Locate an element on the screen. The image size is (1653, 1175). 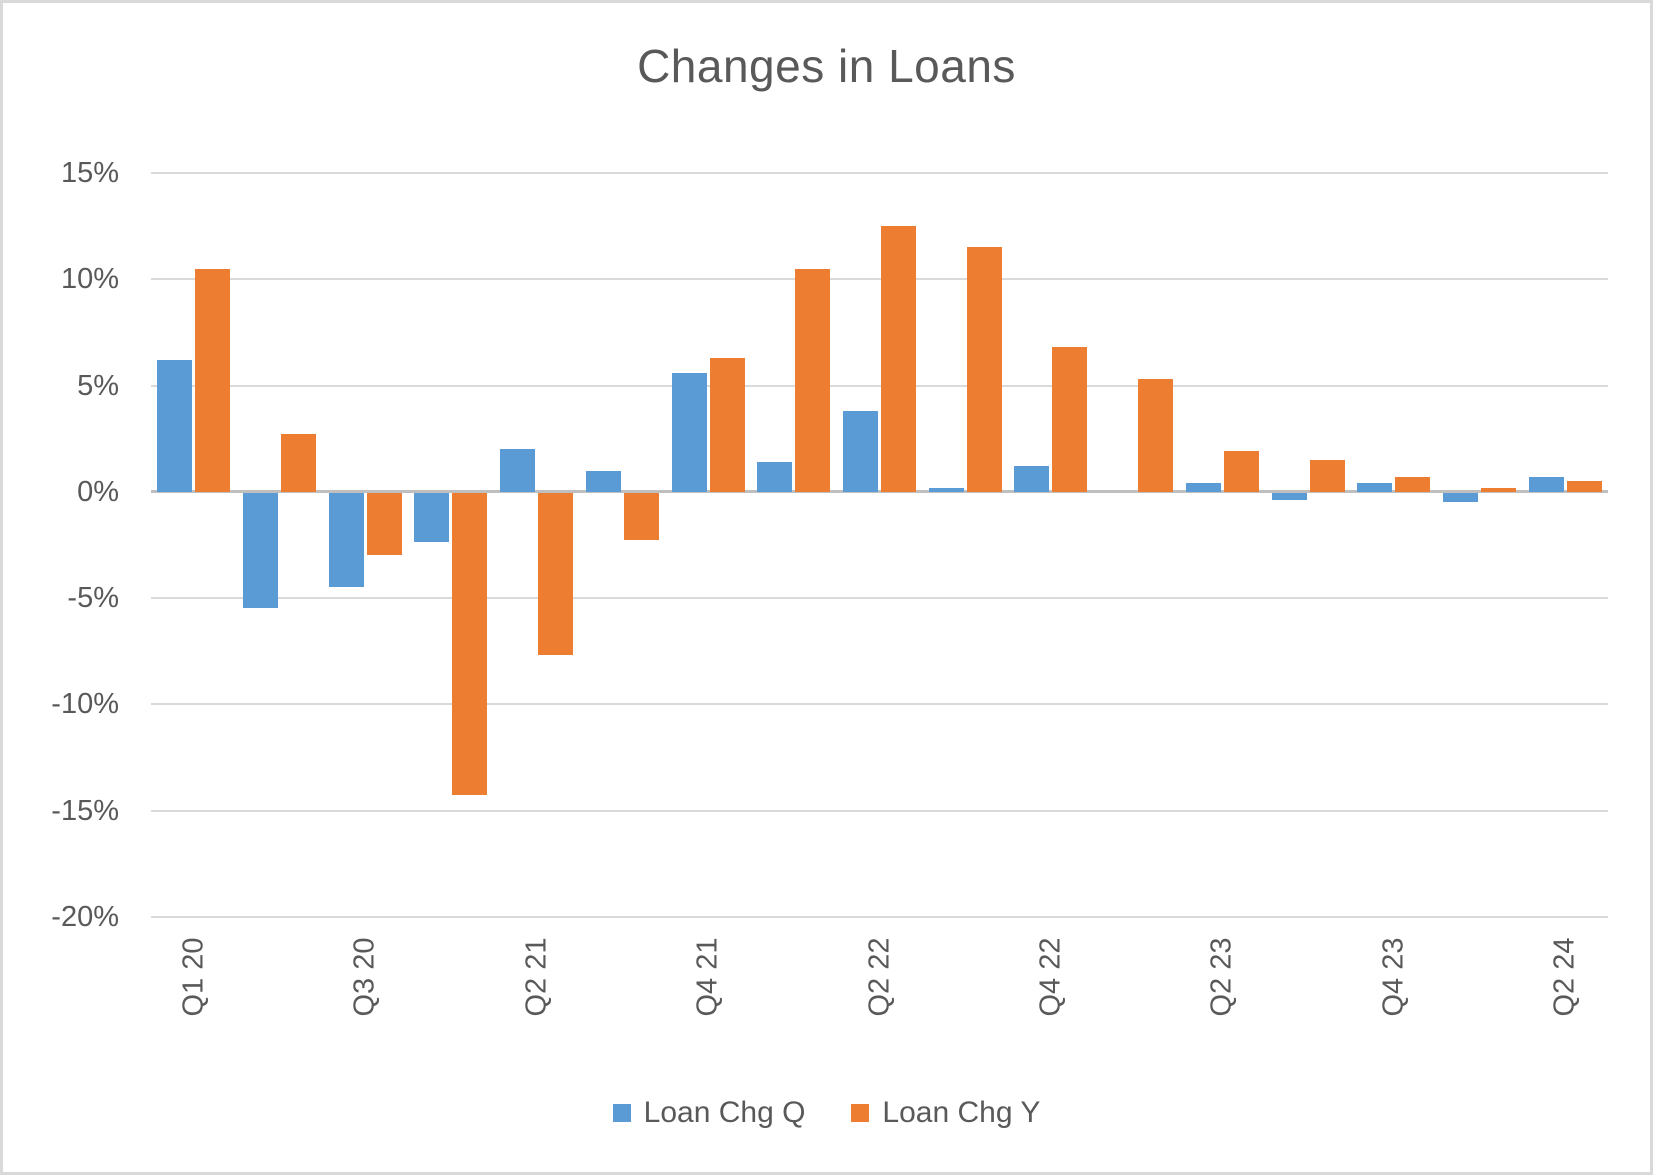
x-tick-label-q4-22: Q4 22 is located at coordinates (1050, 977).